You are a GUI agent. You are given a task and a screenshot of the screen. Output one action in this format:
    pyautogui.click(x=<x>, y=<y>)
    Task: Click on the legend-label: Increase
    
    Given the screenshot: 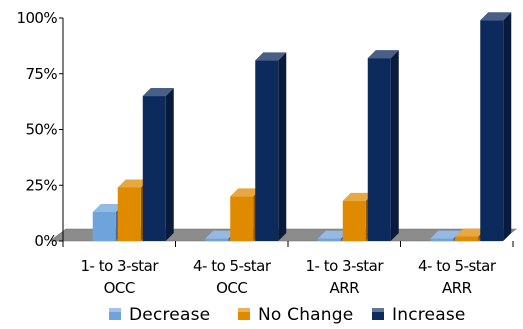 What is the action you would take?
    pyautogui.click(x=429, y=315)
    